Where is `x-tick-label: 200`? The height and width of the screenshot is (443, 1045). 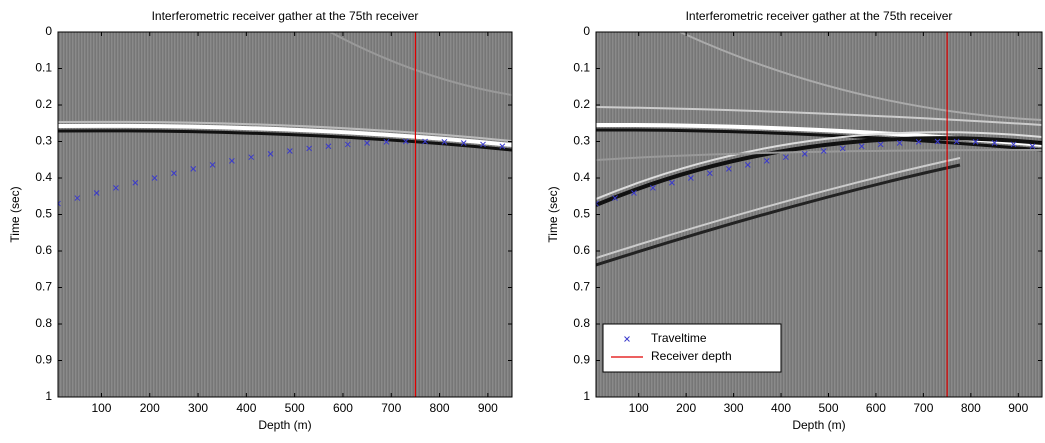
x-tick-label: 200 is located at coordinates (150, 408).